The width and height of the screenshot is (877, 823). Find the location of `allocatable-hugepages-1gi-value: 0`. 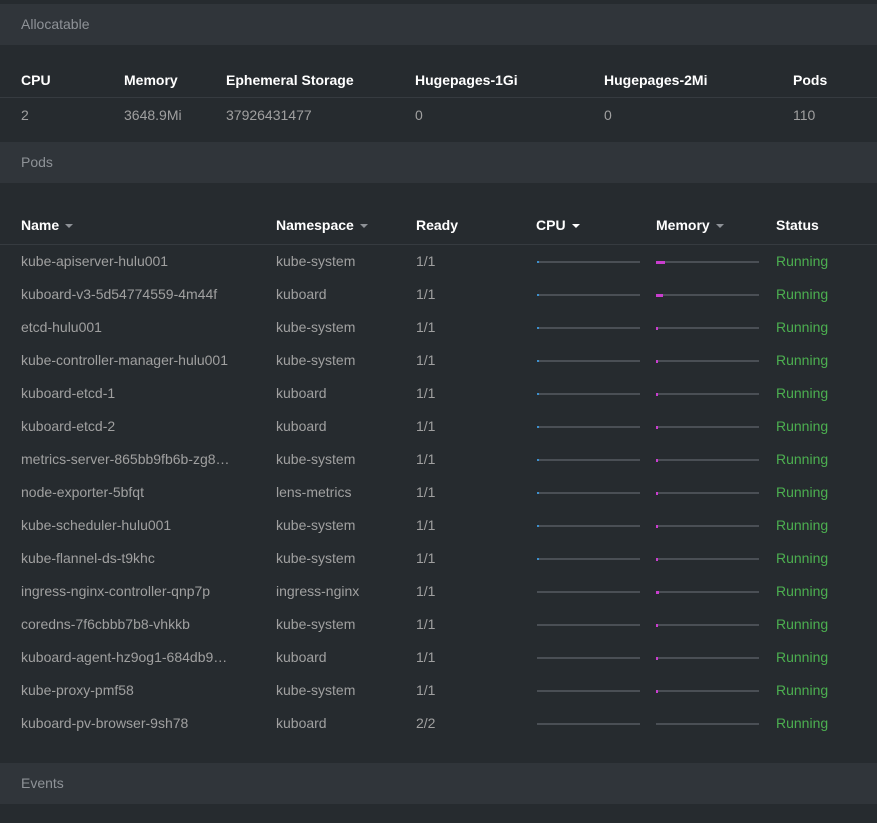

allocatable-hugepages-1gi-value: 0 is located at coordinates (419, 115).